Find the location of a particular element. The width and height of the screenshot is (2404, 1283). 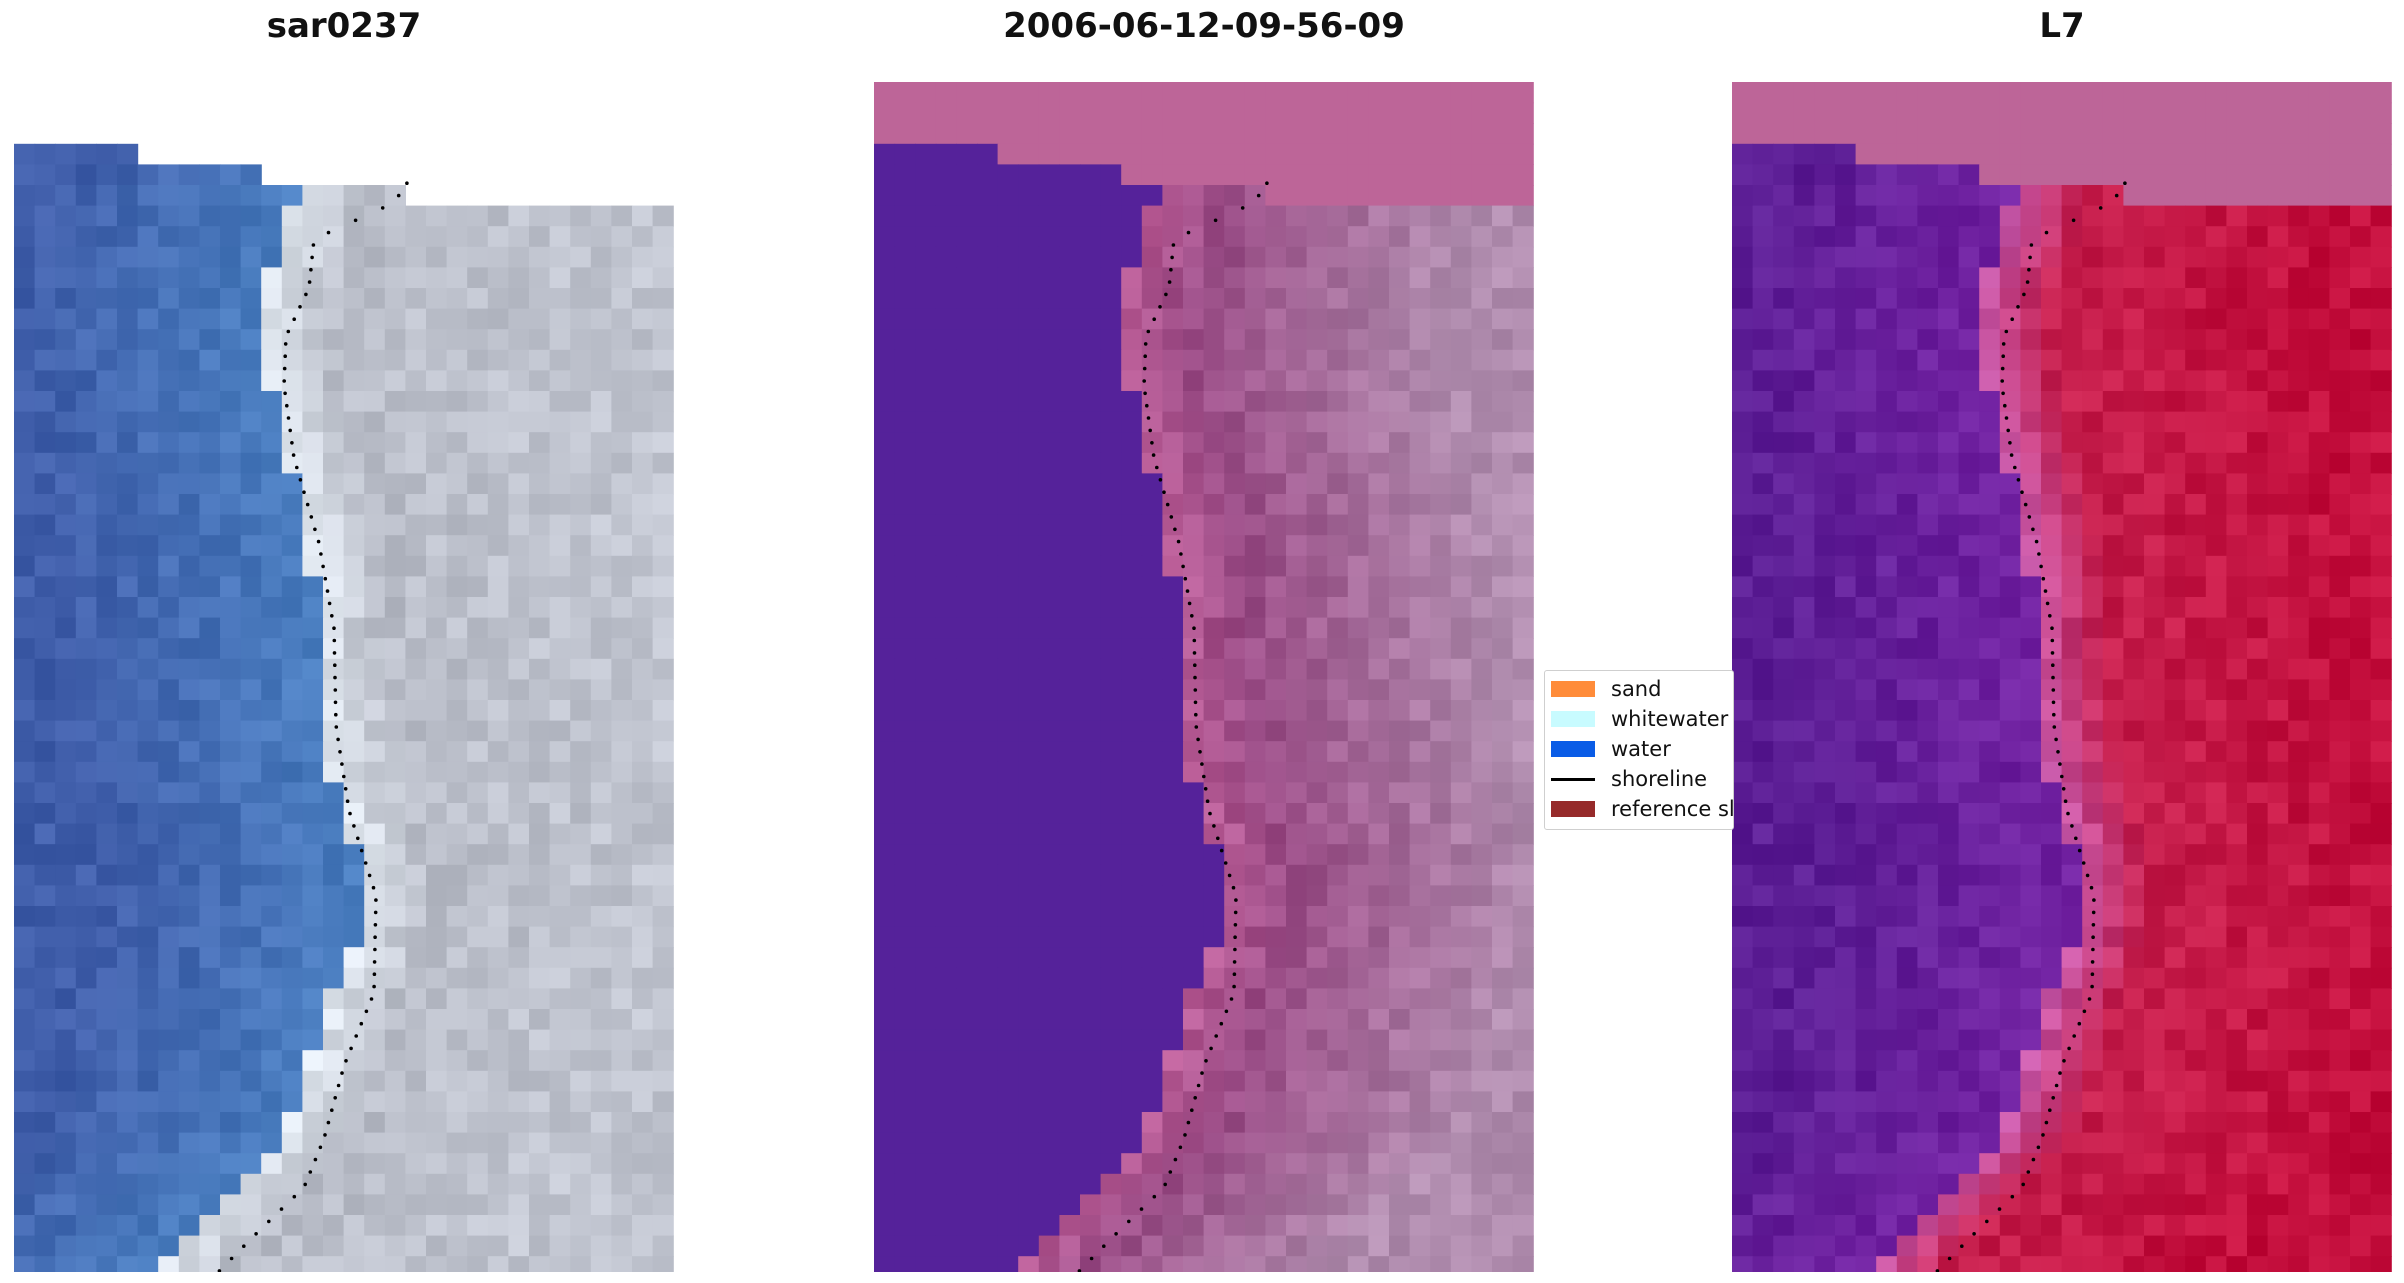

shoreline-point is located at coordinates (327, 591).